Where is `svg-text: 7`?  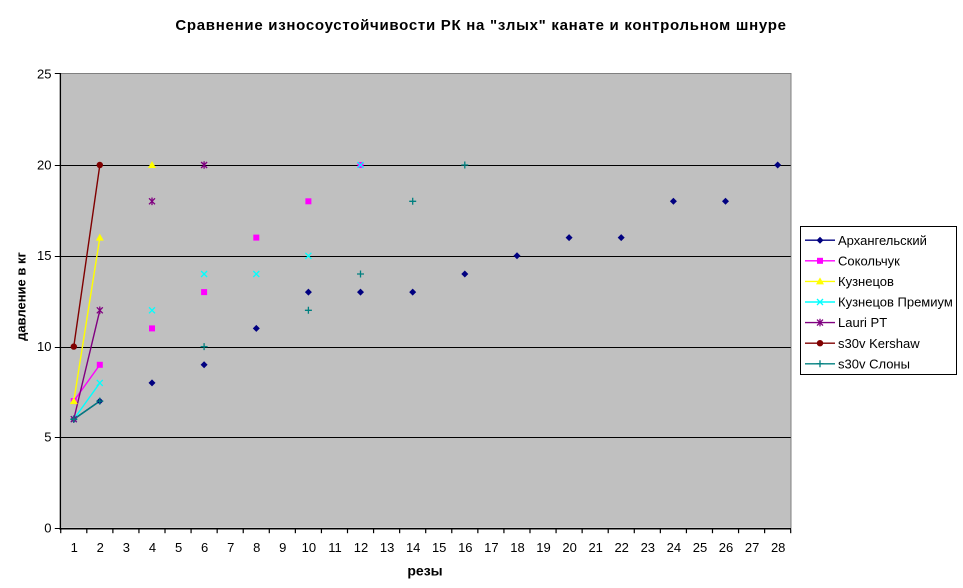
svg-text: 7 is located at coordinates (230, 547).